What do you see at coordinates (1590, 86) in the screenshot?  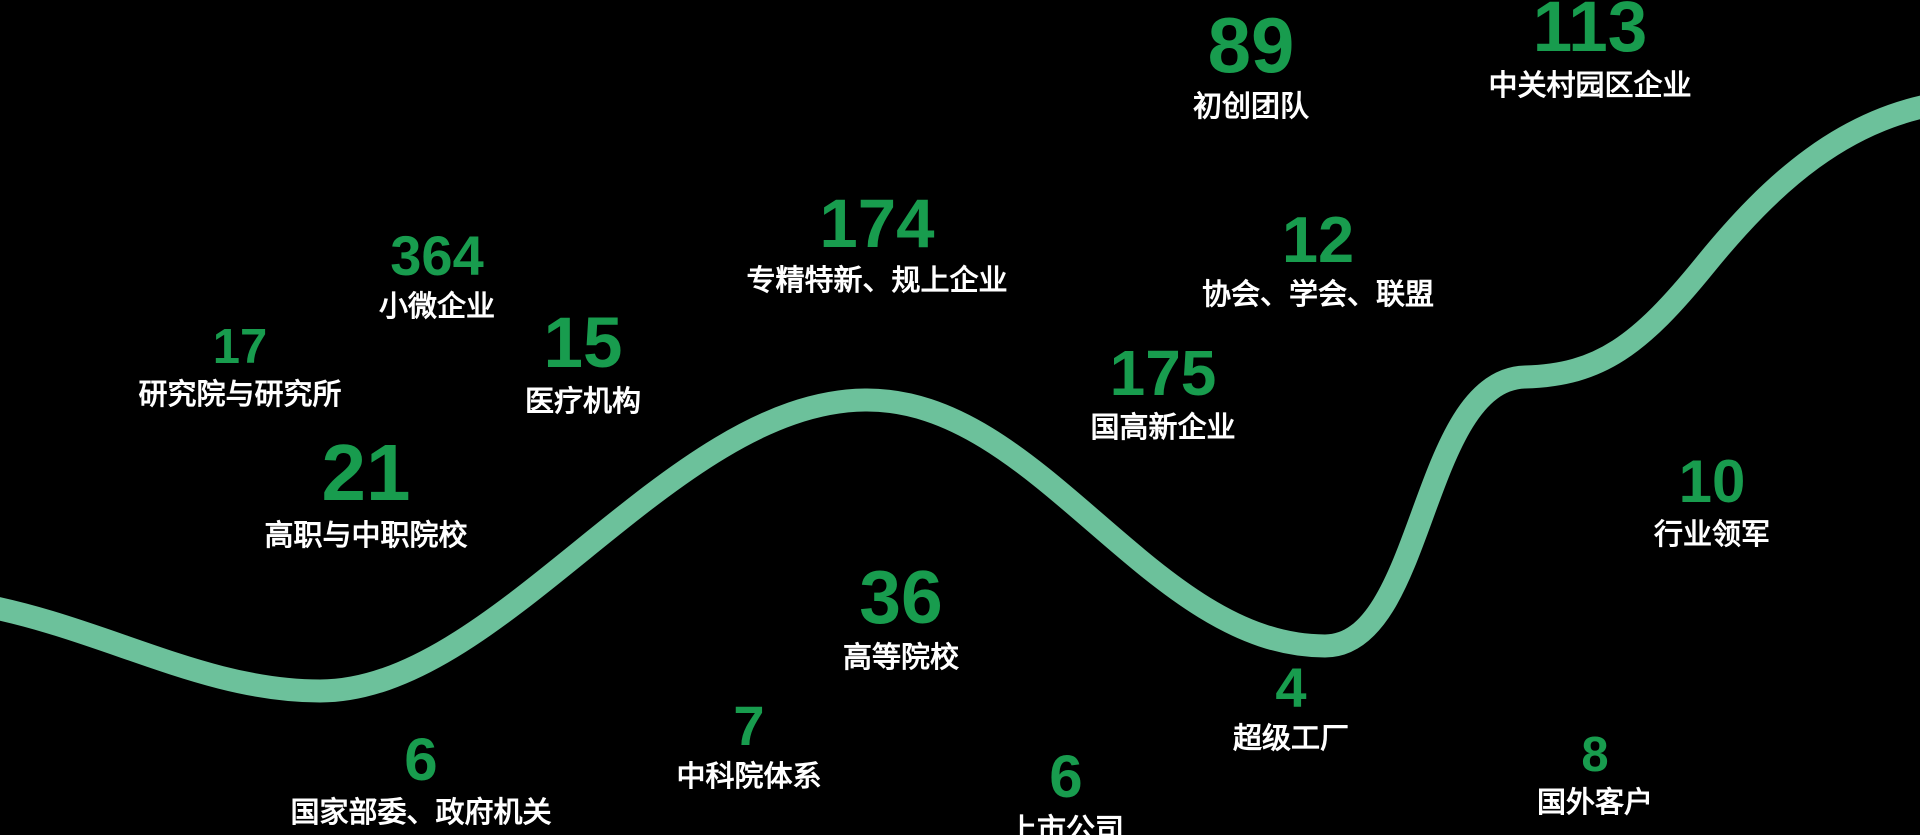 I see `stat-label: 中关村园区企业` at bounding box center [1590, 86].